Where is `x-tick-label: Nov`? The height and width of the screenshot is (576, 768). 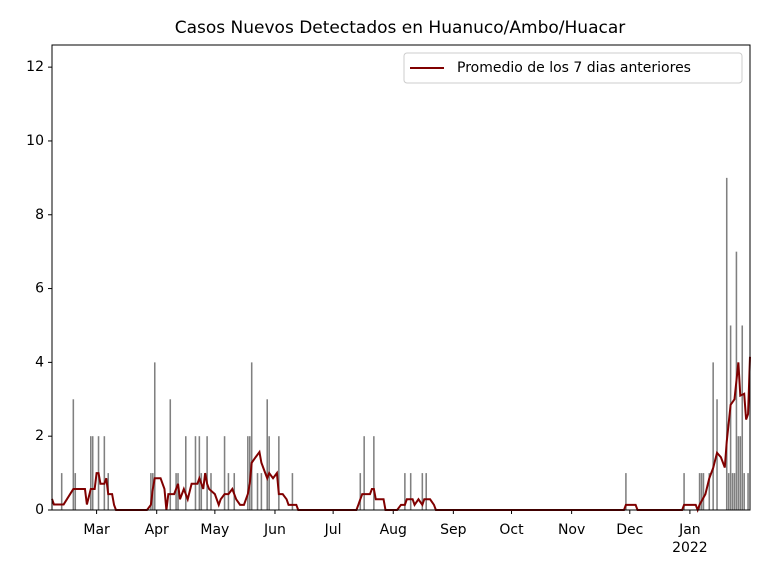
x-tick-label: Nov is located at coordinates (571, 530).